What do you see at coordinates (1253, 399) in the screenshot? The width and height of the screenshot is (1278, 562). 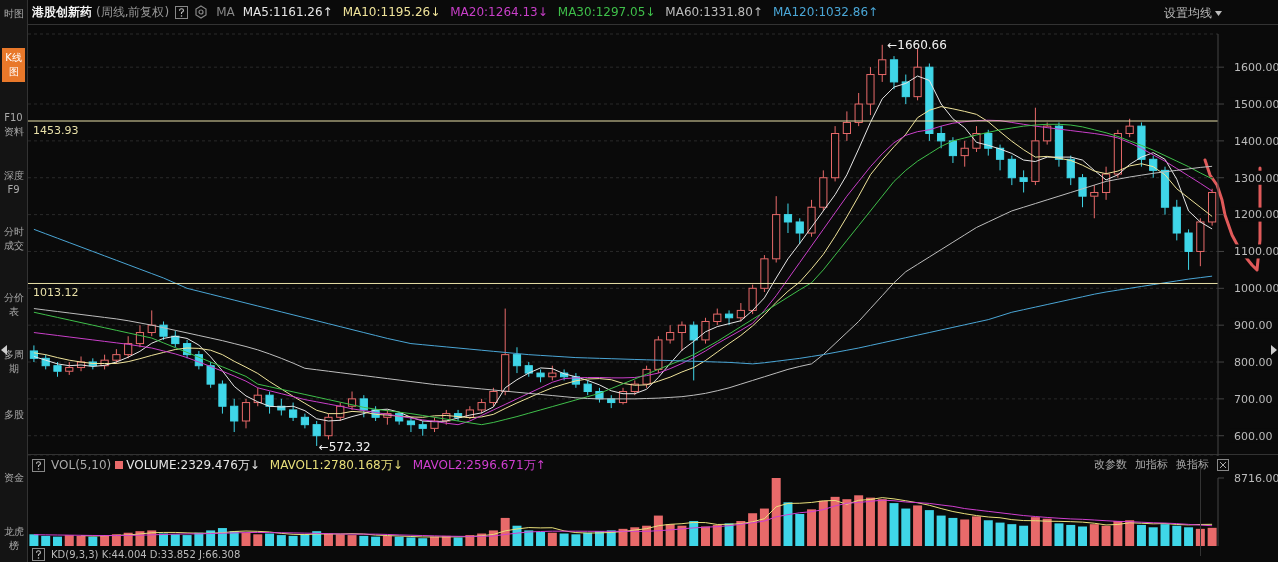 I see `y-tick-label: 700.00` at bounding box center [1253, 399].